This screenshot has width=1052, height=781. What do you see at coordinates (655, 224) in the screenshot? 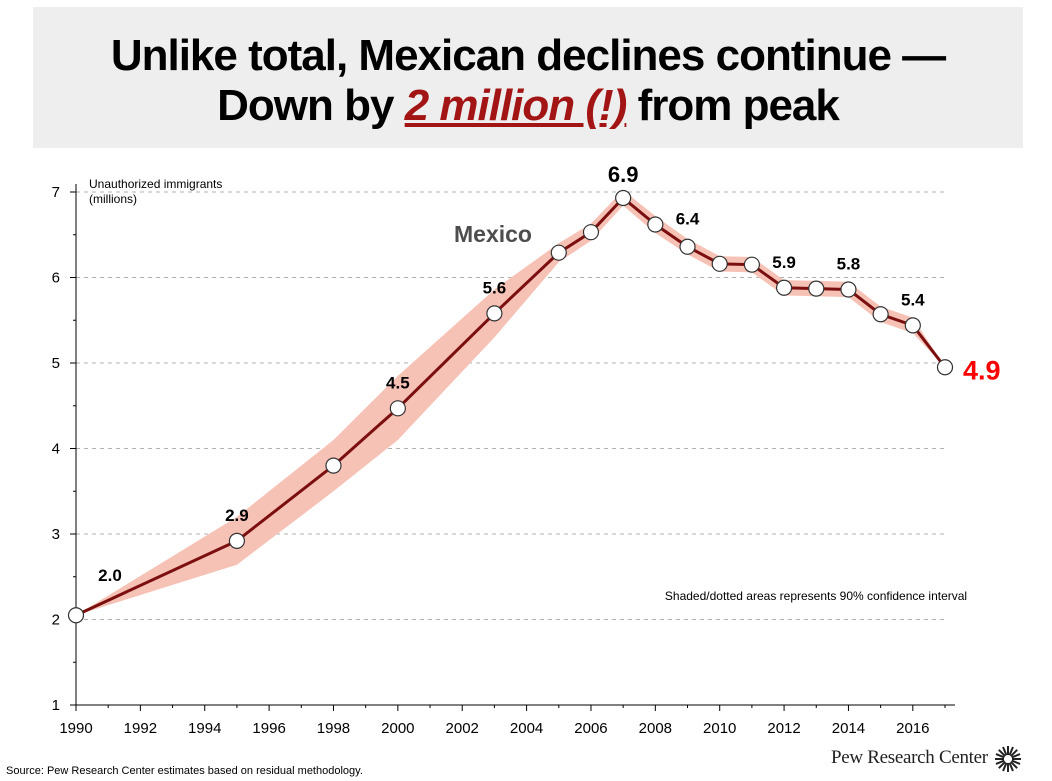
I see `data-point-2008` at bounding box center [655, 224].